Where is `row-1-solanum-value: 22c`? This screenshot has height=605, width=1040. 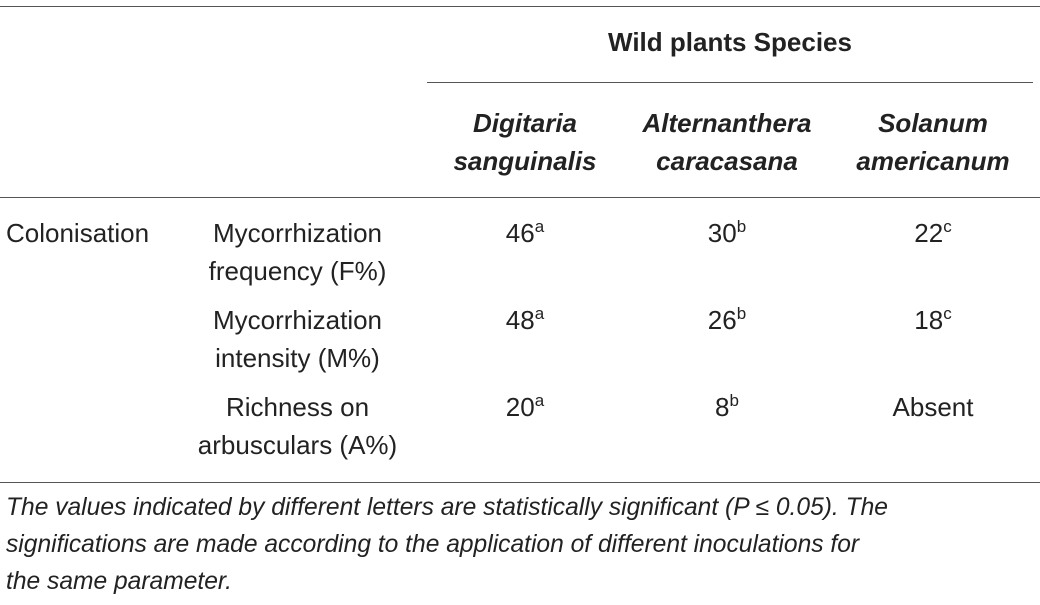 row-1-solanum-value: 22c is located at coordinates (933, 233).